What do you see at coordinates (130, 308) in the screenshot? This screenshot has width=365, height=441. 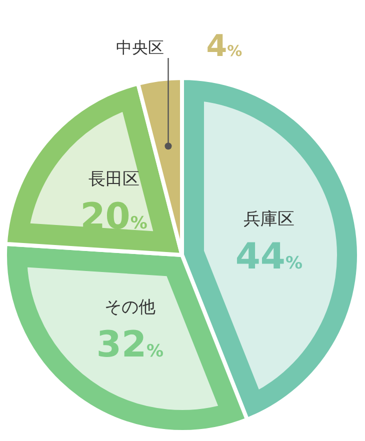 I see `slice-label: その他` at bounding box center [130, 308].